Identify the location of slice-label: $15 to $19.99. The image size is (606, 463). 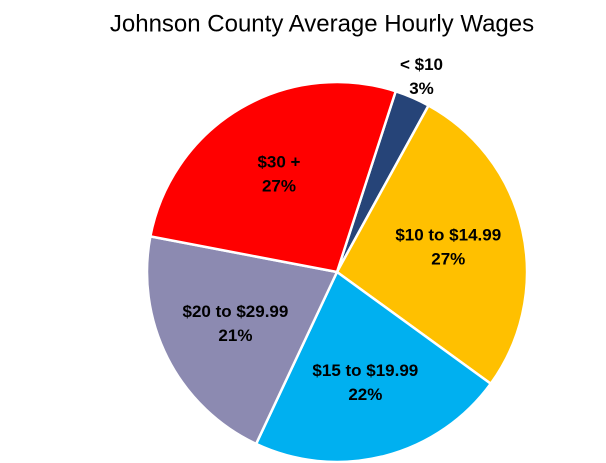
(365, 370).